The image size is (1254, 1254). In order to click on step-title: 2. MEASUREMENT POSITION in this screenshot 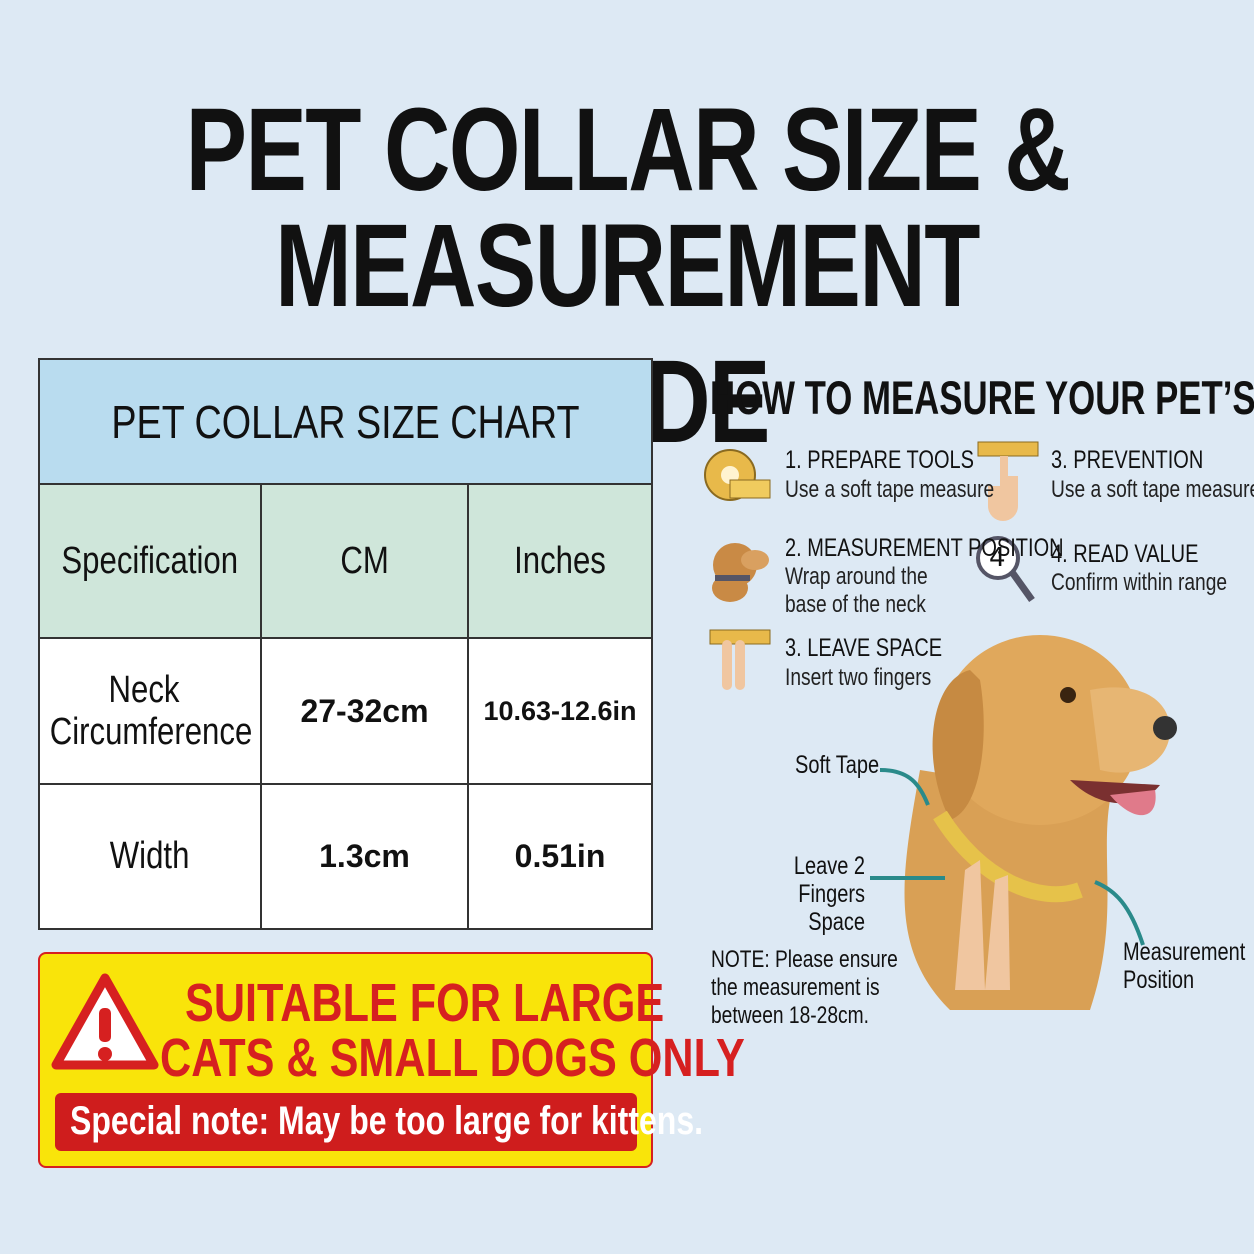, I will do `click(924, 548)`.